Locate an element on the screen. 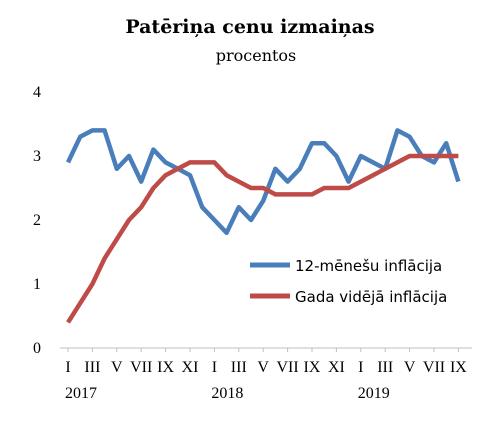  year-label: 2019 is located at coordinates (374, 393).